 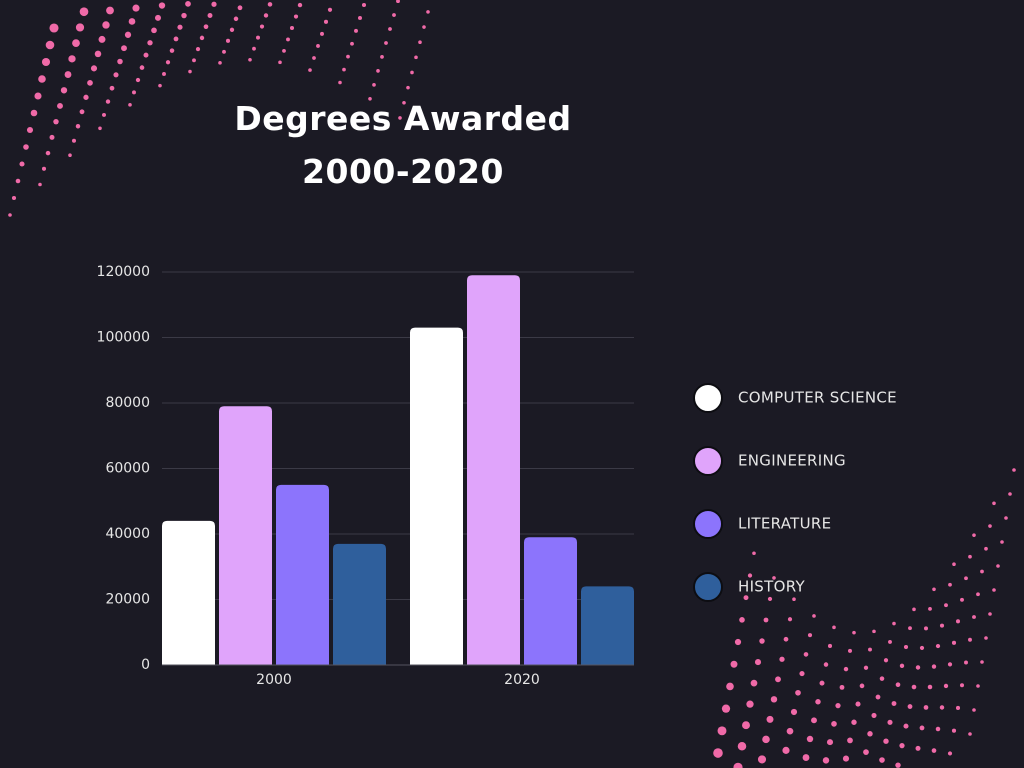 What do you see at coordinates (127, 403) in the screenshot?
I see `y-tick-label: 80000` at bounding box center [127, 403].